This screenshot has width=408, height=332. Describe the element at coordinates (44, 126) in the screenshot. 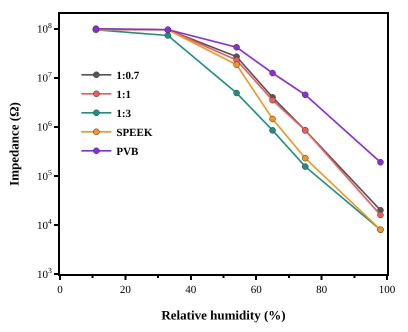

I see `y-tick-label: 10$^{6}$` at that location.